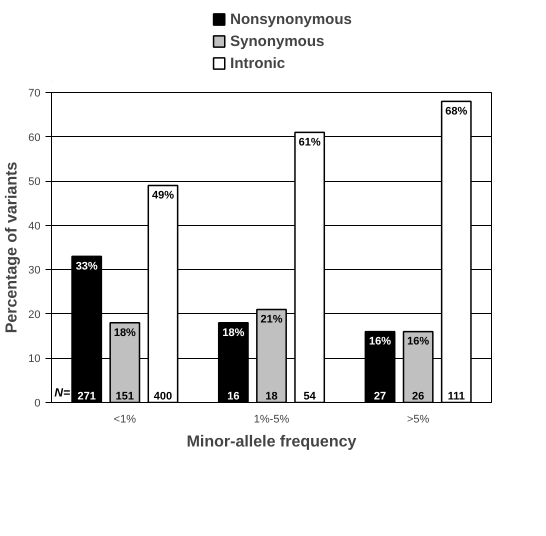 Image resolution: width=546 pixels, height=536 pixels. What do you see at coordinates (125, 396) in the screenshot?
I see `annotation: 151` at bounding box center [125, 396].